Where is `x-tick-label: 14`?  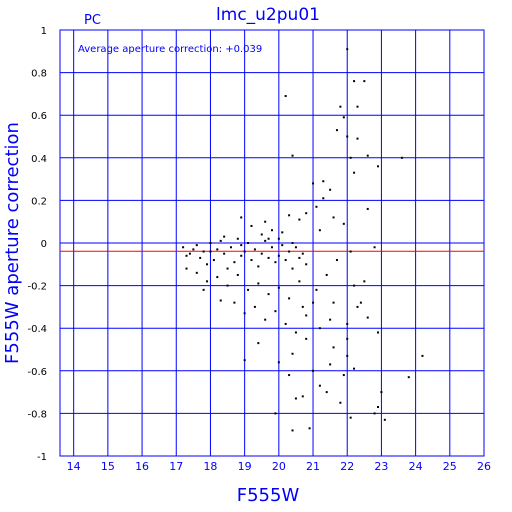
x-tick-label: 14 is located at coordinates (74, 466).